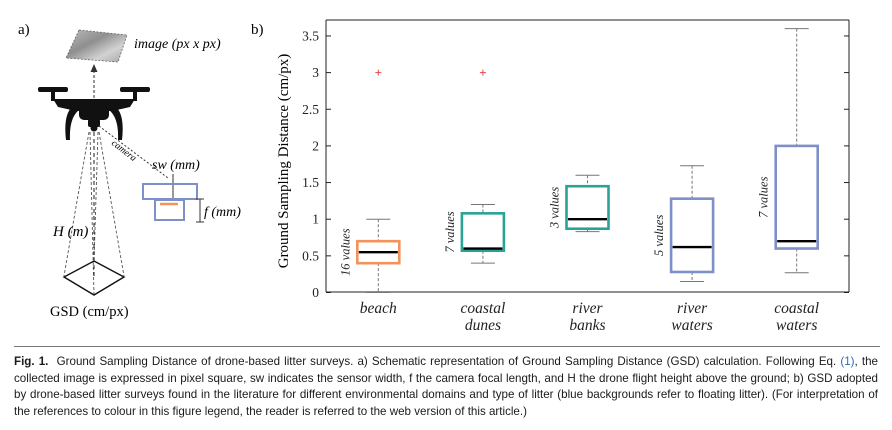 The width and height of the screenshot is (892, 430). What do you see at coordinates (315, 219) in the screenshot?
I see `y-tick-label: 1` at bounding box center [315, 219].